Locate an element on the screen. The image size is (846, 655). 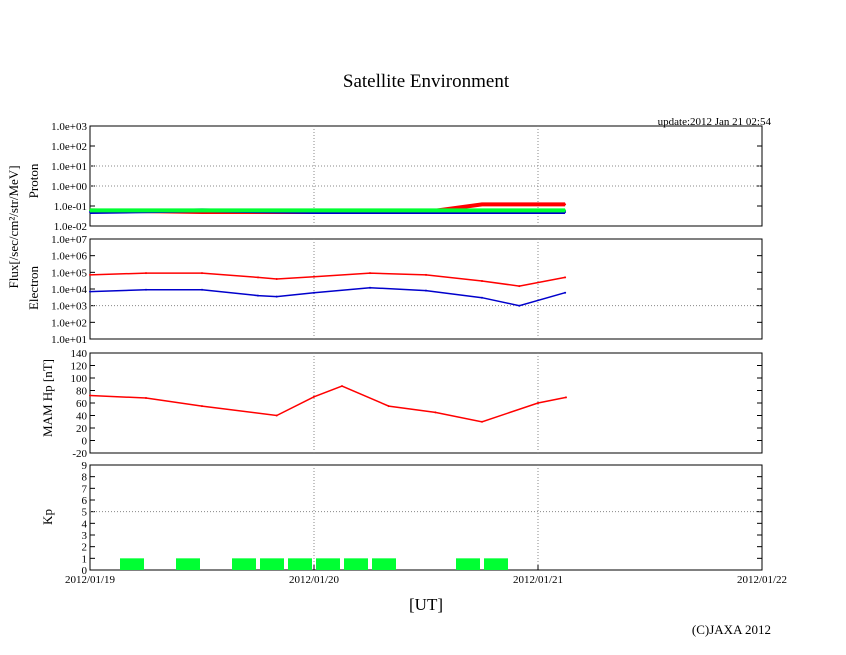
proton-ytick-label-4: 1.0e-01 is located at coordinates (70, 207).